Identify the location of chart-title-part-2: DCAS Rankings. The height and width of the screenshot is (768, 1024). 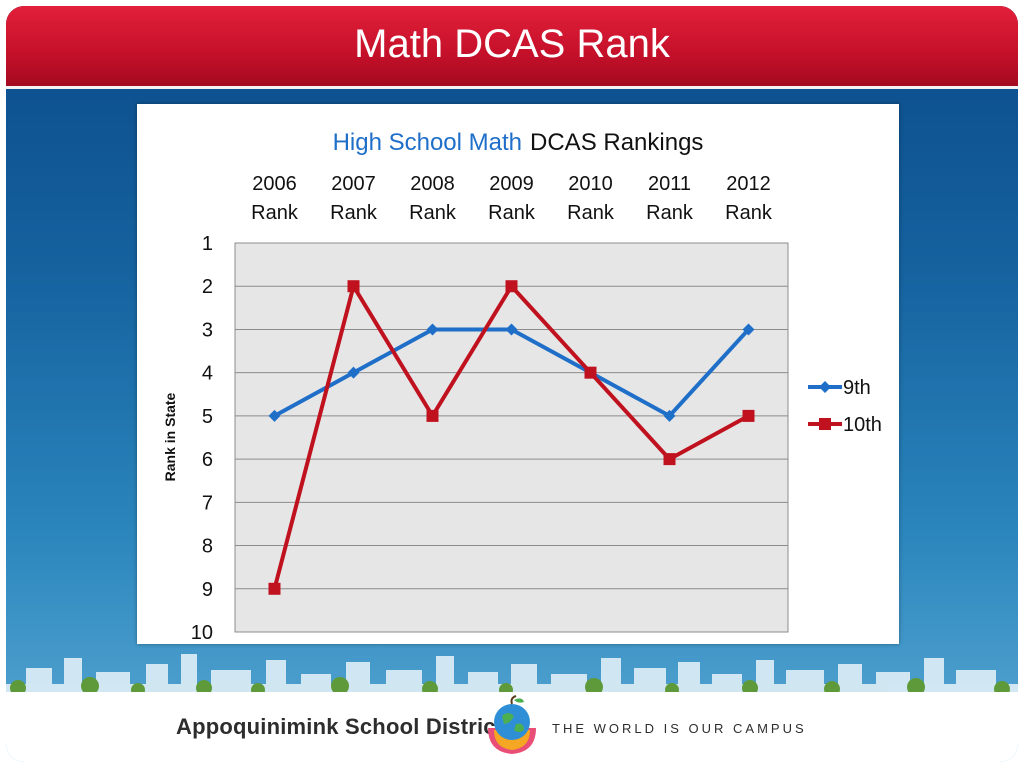
(616, 142).